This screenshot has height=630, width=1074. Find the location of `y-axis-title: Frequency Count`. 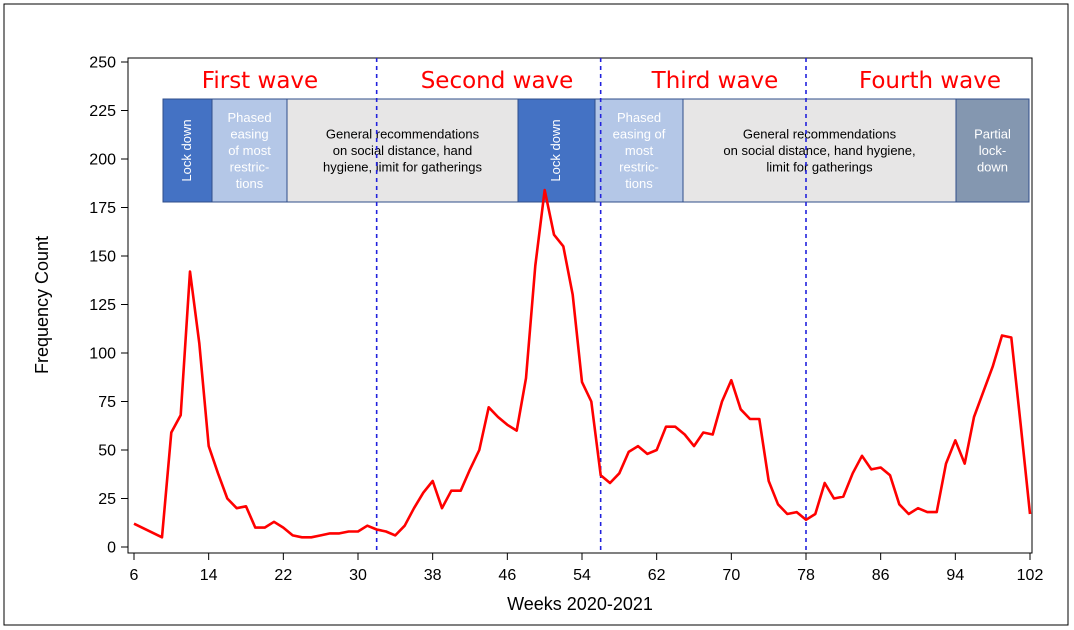

y-axis-title: Frequency Count is located at coordinates (42, 305).